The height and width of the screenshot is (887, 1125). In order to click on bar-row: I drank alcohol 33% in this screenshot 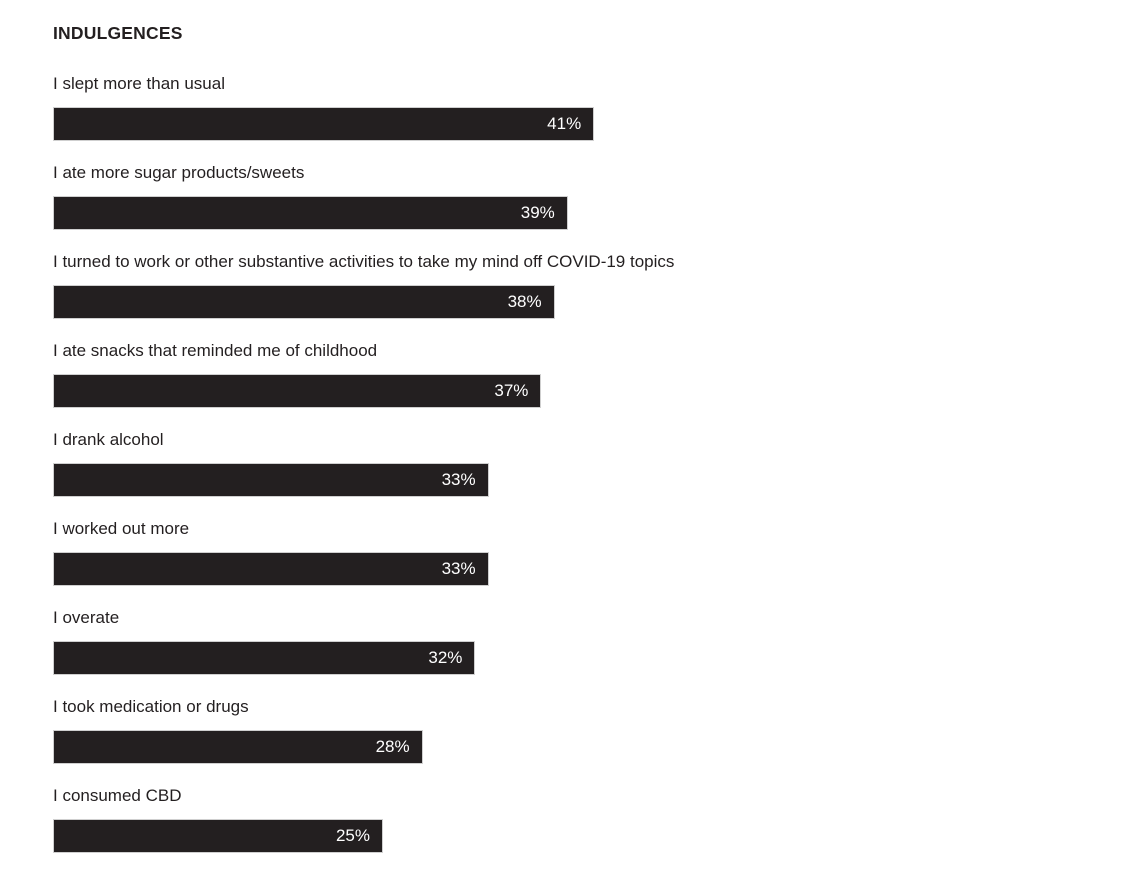, I will do `click(562, 463)`.